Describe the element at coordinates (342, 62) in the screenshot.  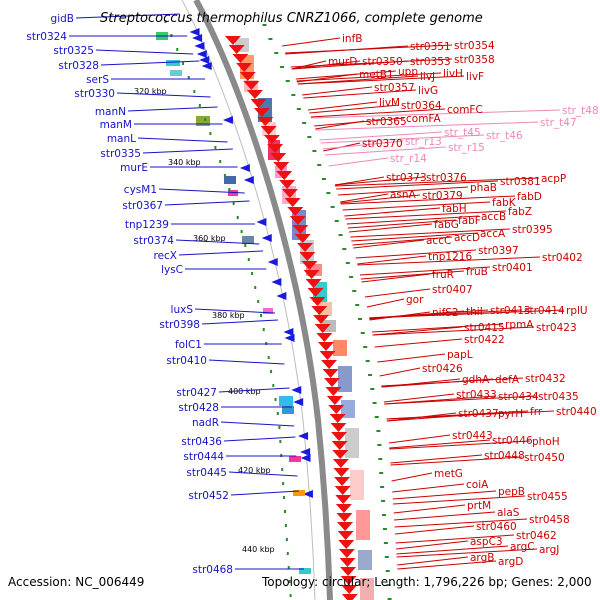
I see `gene-label: murD` at that location.